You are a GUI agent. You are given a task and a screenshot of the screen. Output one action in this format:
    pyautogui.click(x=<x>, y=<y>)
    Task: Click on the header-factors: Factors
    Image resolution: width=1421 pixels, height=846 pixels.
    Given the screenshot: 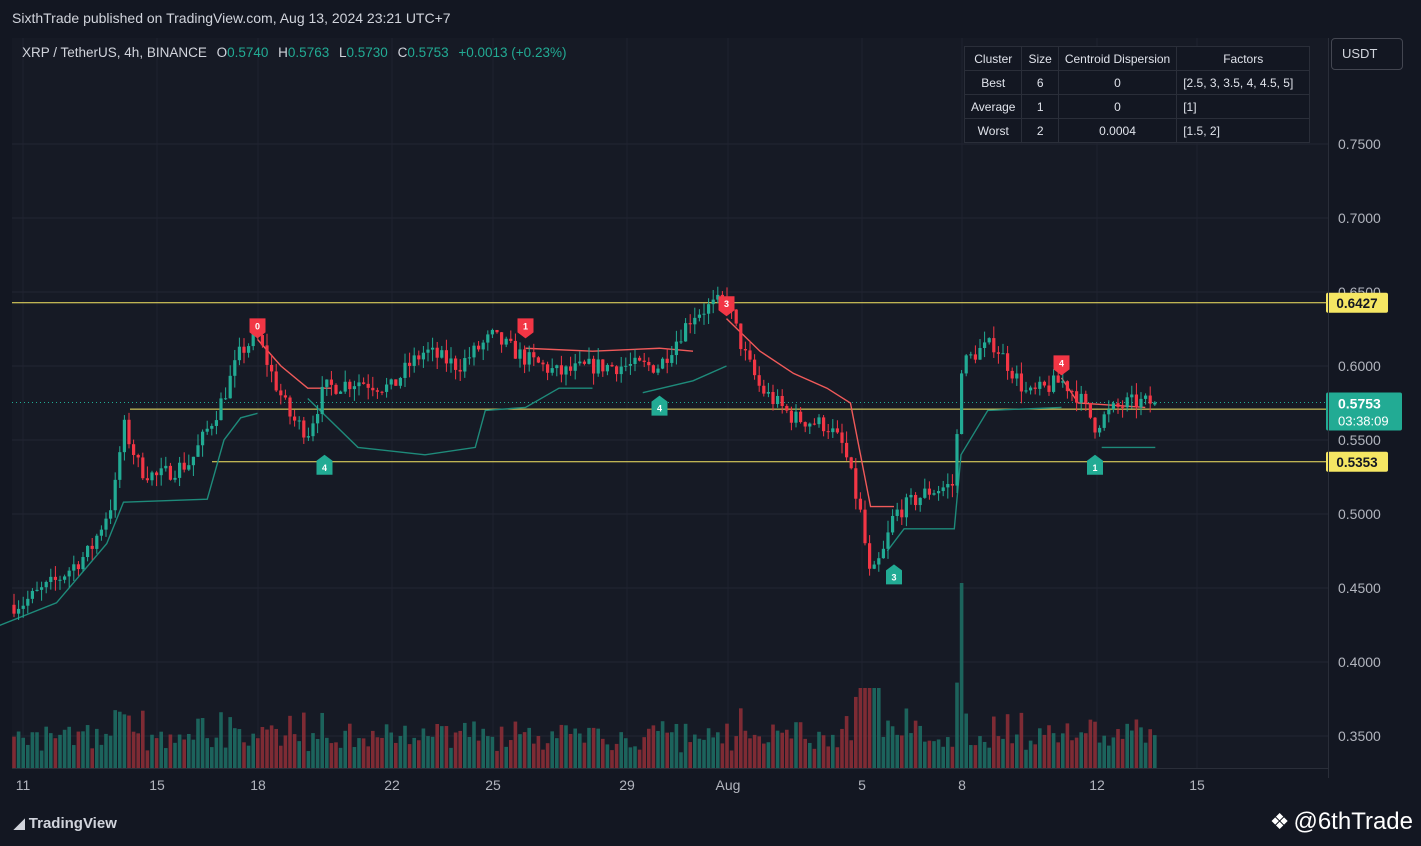 What is the action you would take?
    pyautogui.click(x=1243, y=58)
    